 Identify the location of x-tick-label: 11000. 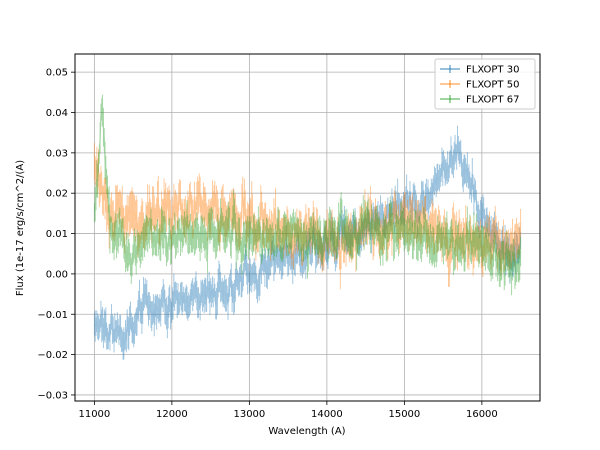
(94, 414).